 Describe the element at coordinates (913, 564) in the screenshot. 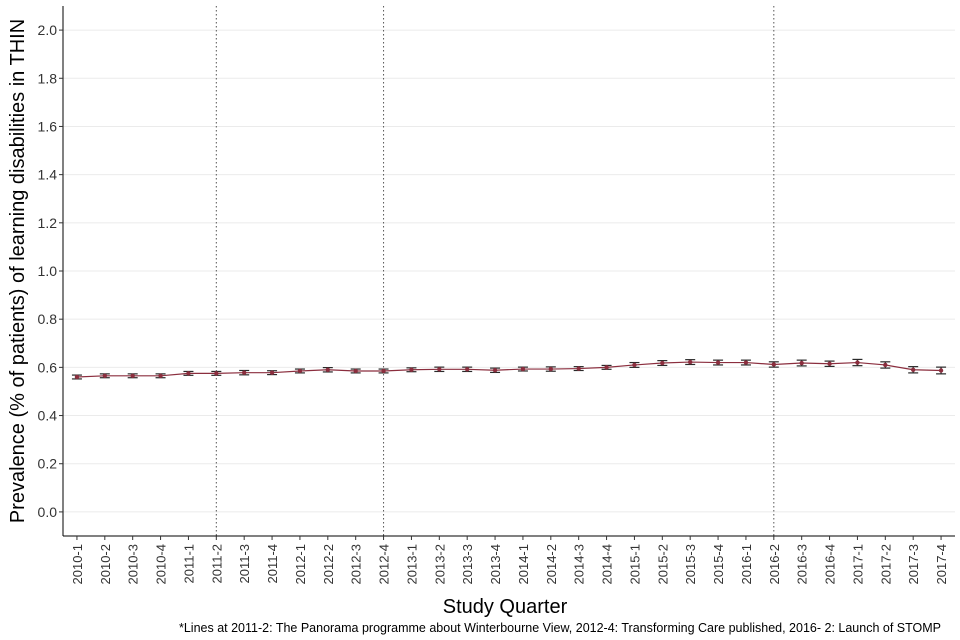

I see `x-tick-label: 2017-3` at that location.